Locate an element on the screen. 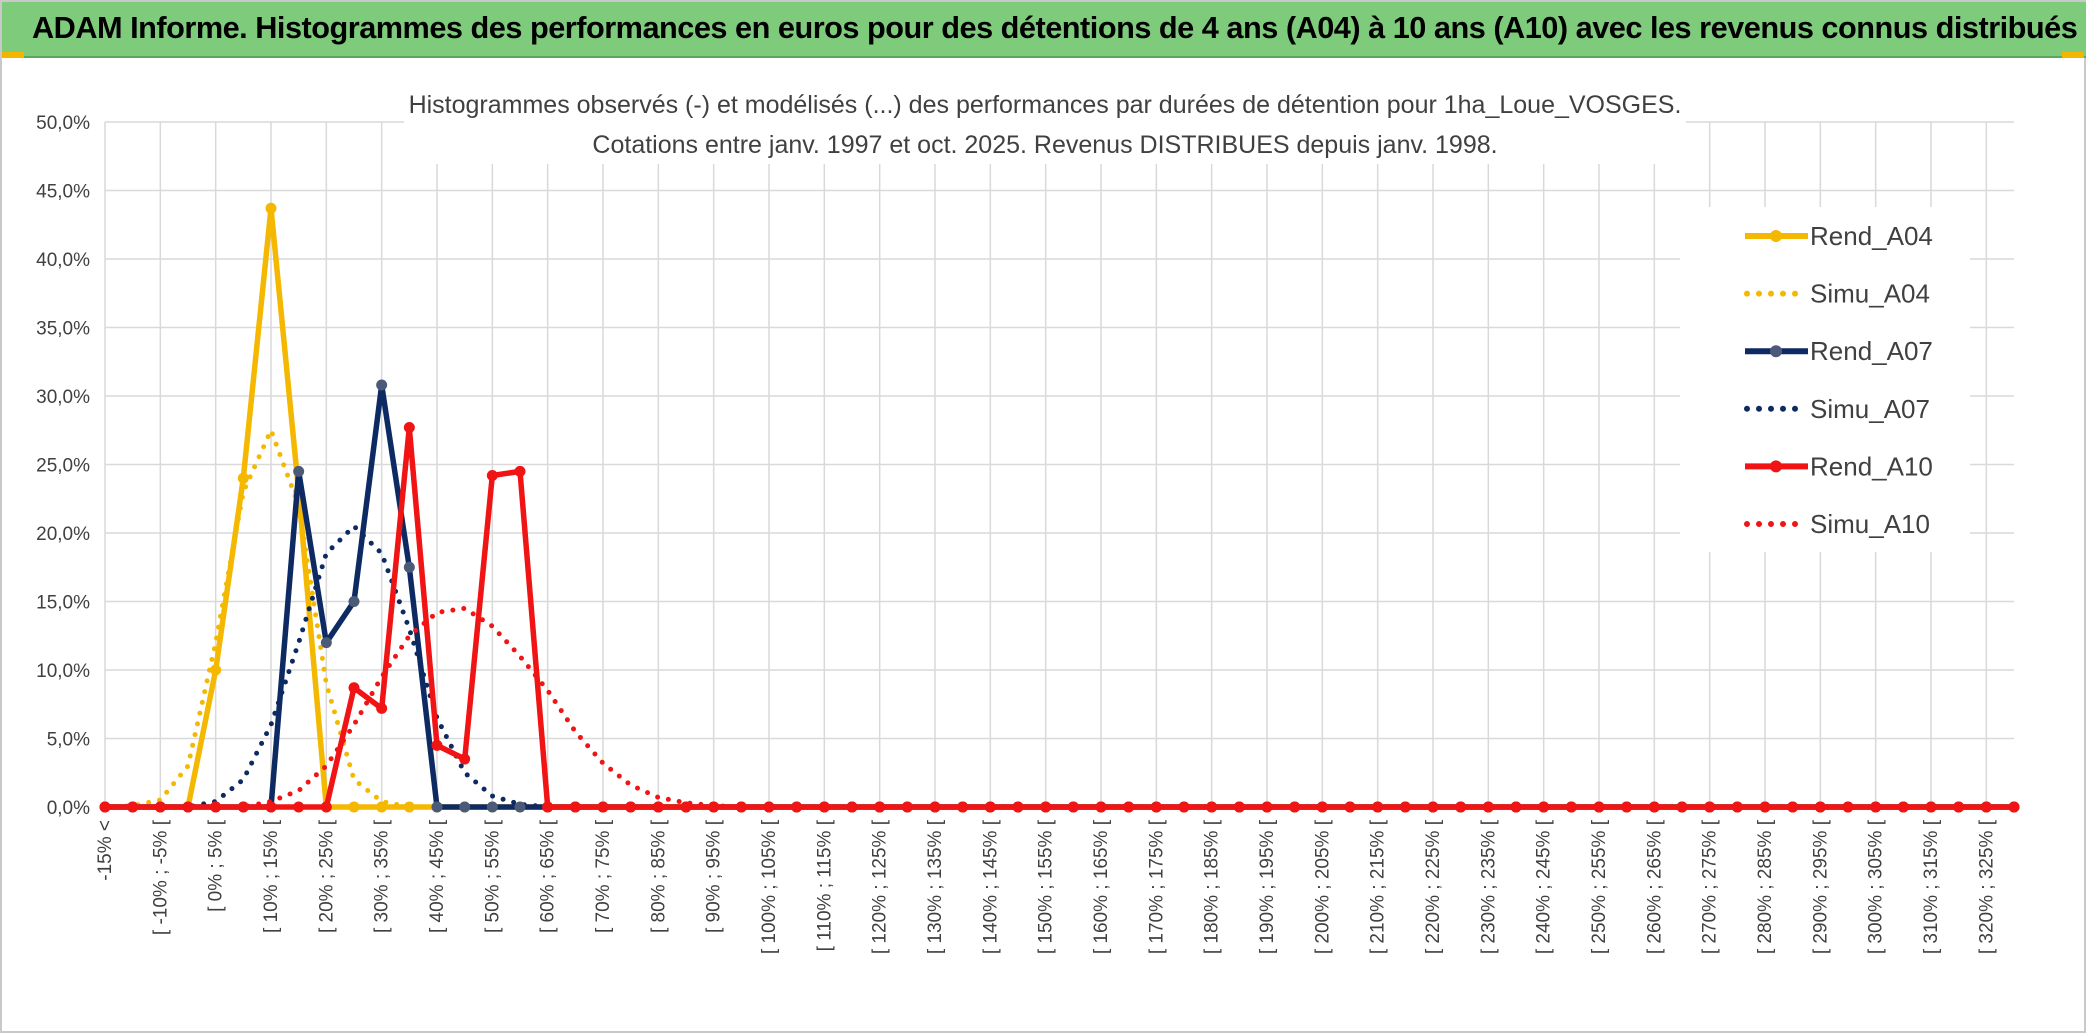 The image size is (2086, 1035). y-tick-label: 25,0% is located at coordinates (63, 466).